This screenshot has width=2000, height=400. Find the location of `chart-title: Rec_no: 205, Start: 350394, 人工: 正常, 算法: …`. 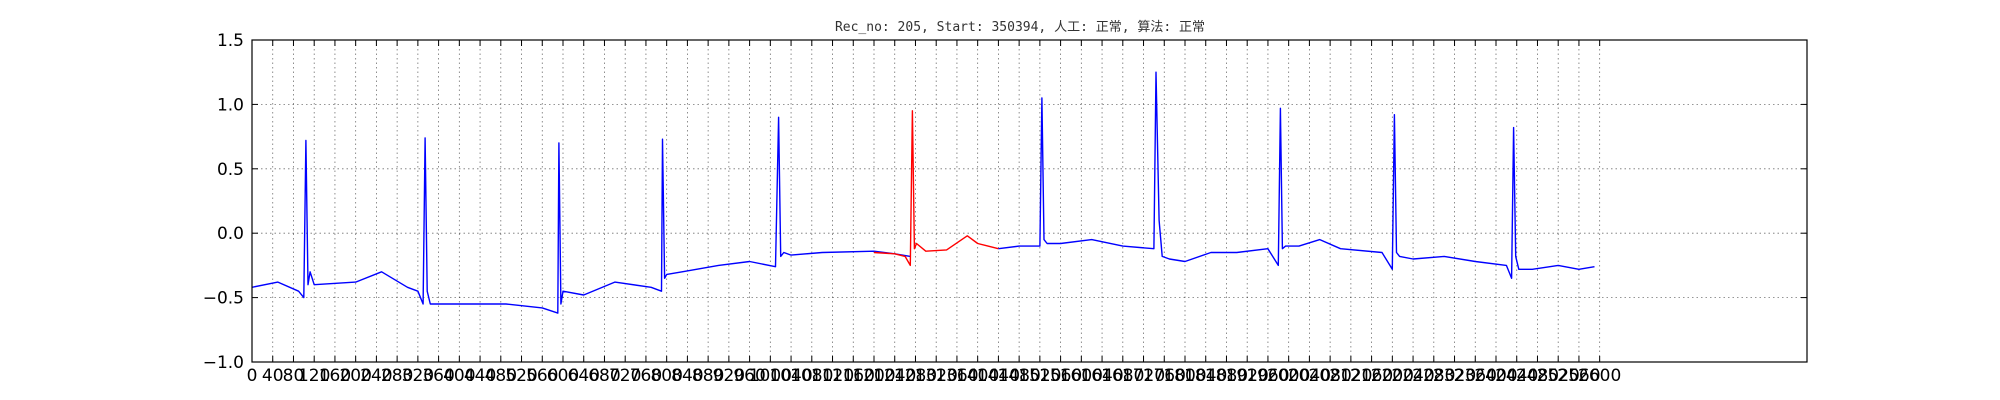

chart-title: Rec_no: 205, Start: 350394, 人工: 正常, 算法: … is located at coordinates (1020, 27).